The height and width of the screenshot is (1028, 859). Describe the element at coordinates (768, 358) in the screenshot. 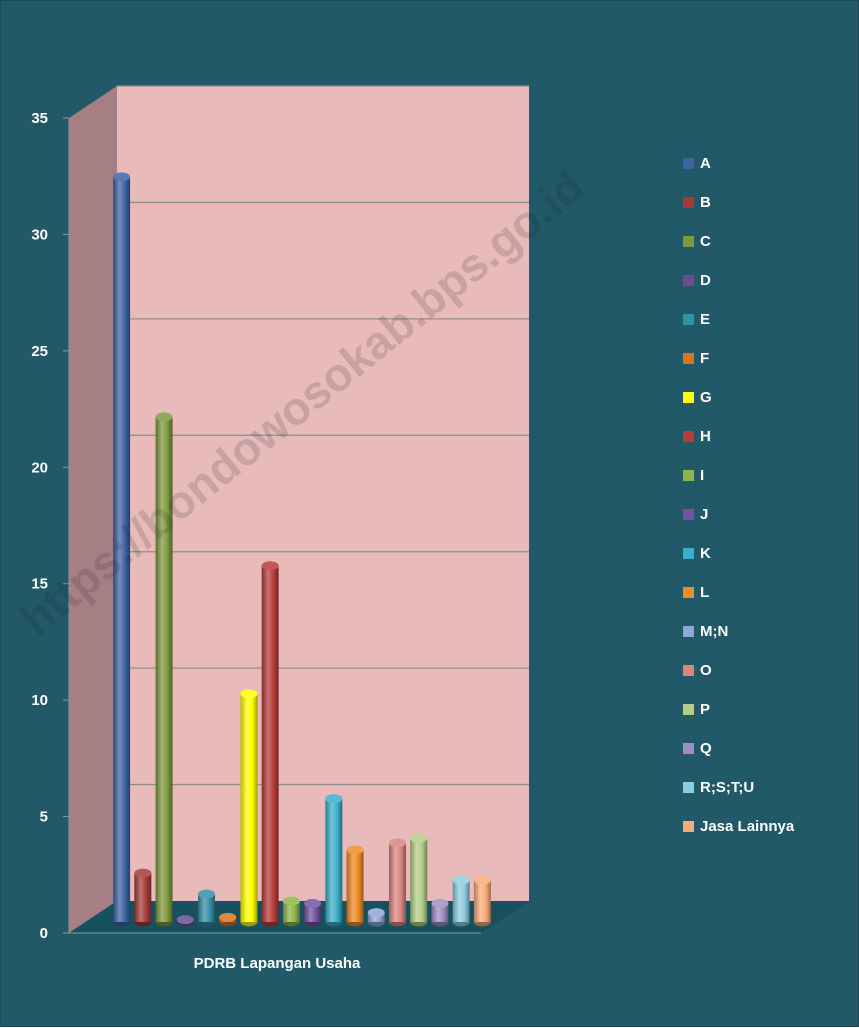

I see `legend-item: F` at that location.